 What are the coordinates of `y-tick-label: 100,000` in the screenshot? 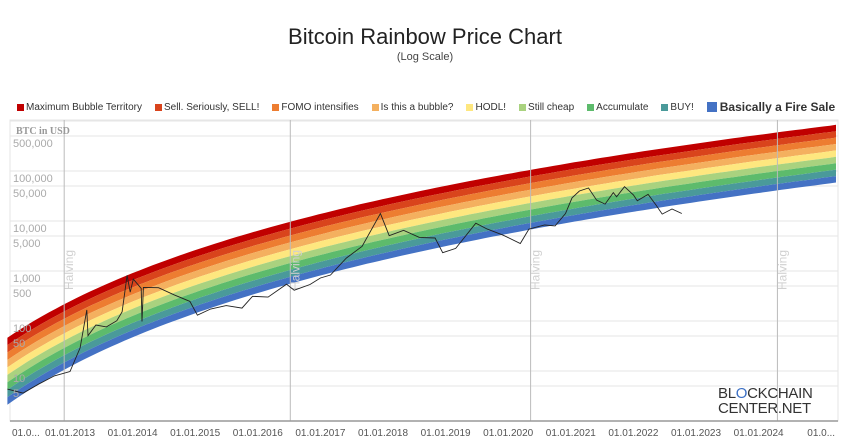 It's located at (33, 179).